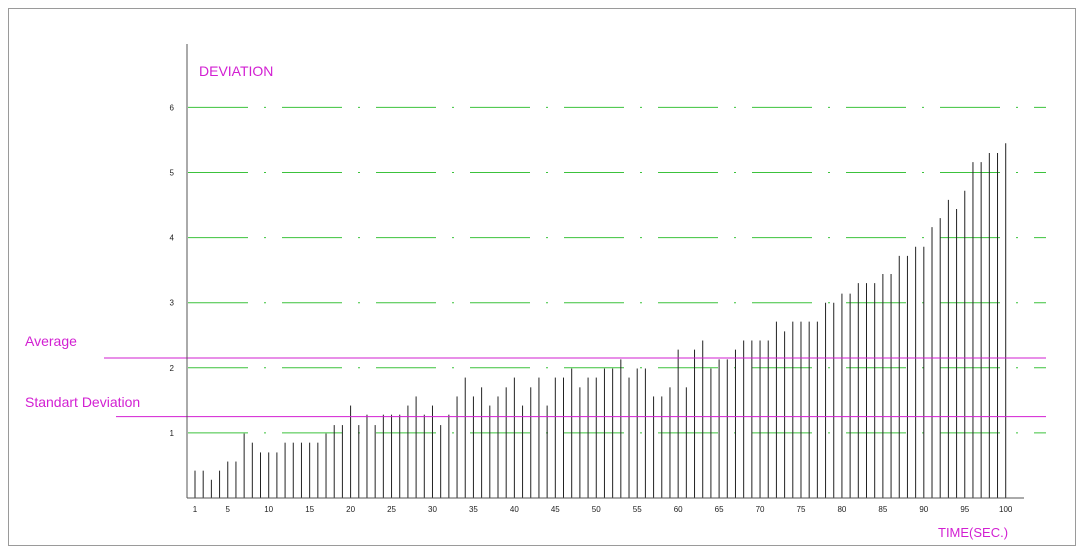  I want to click on x-tick-5: 5, so click(228, 509).